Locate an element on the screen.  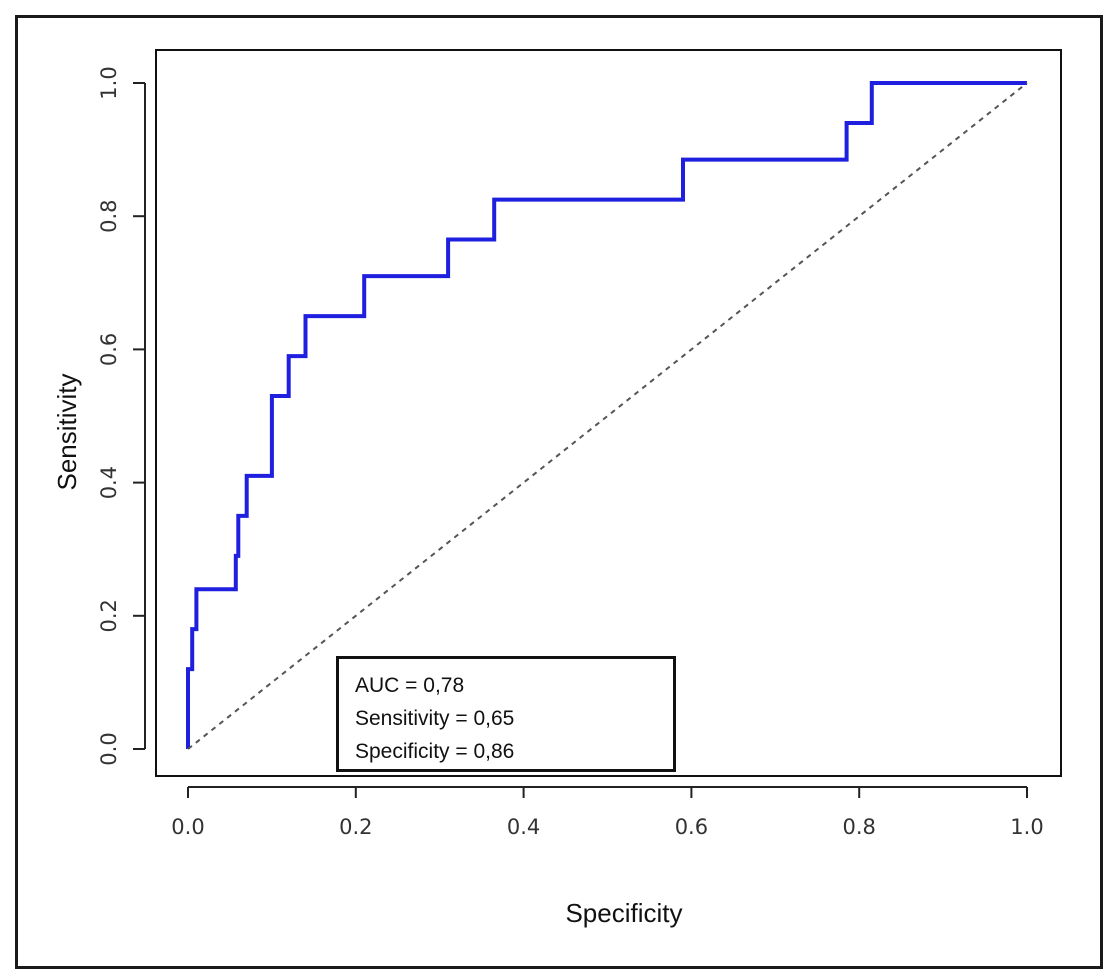
x-axis-title: Specificity is located at coordinates (623, 913).